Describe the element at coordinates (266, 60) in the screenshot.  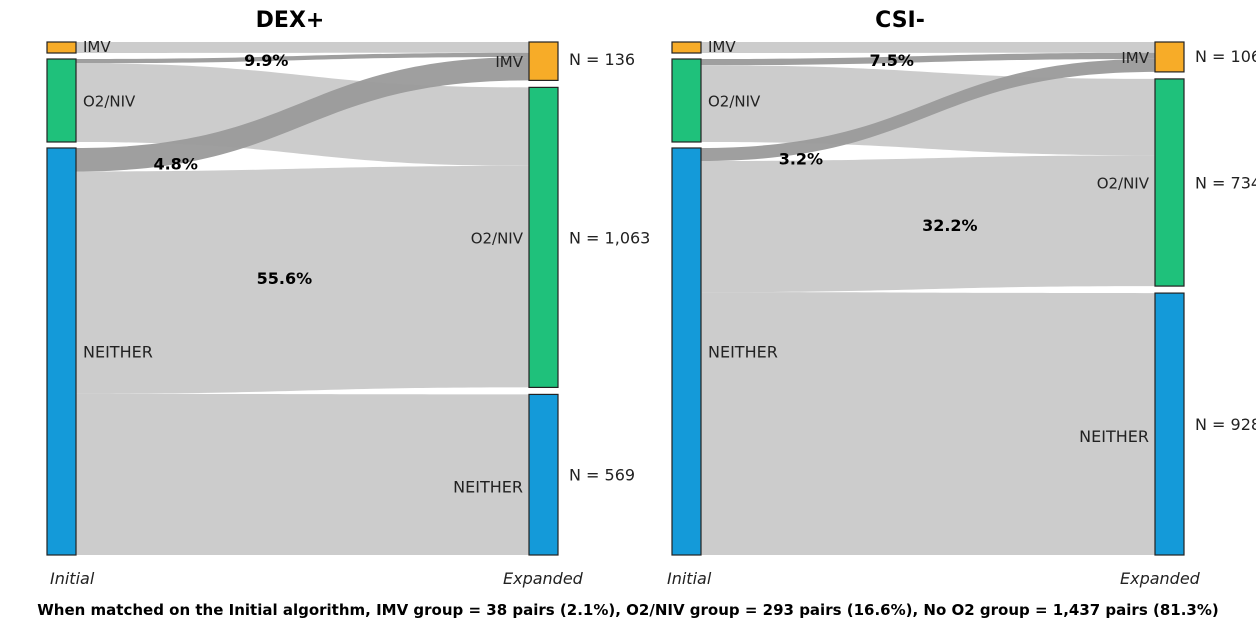
I see `flow-percent-label: 9.9%` at that location.